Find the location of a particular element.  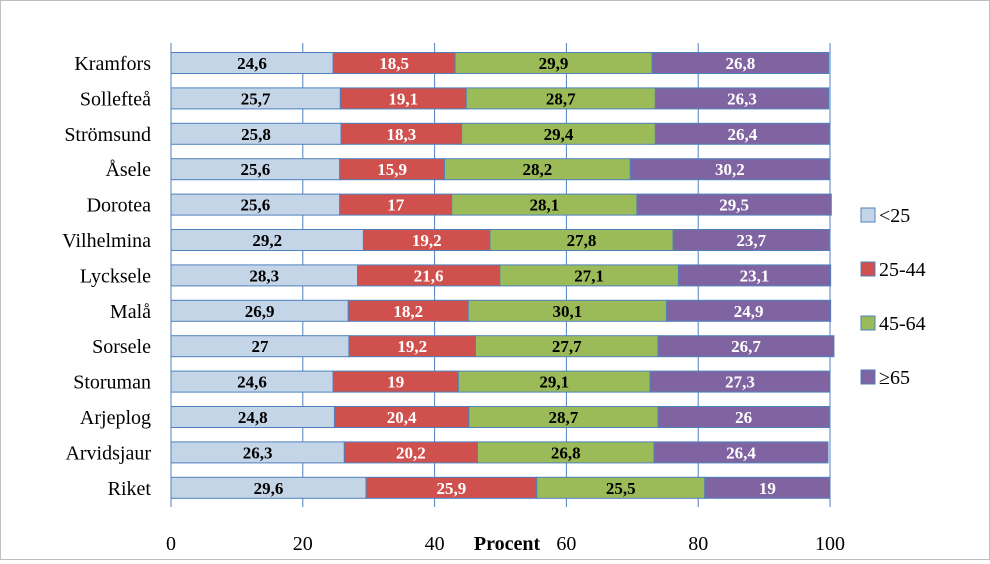

data-label: 23,1 is located at coordinates (755, 275).